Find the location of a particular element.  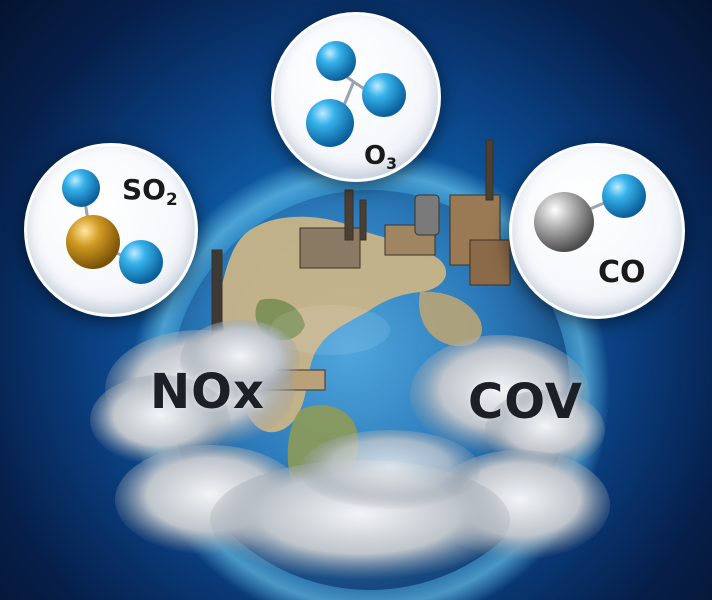

so2-molecule-bubble: SO2 is located at coordinates (111, 230).